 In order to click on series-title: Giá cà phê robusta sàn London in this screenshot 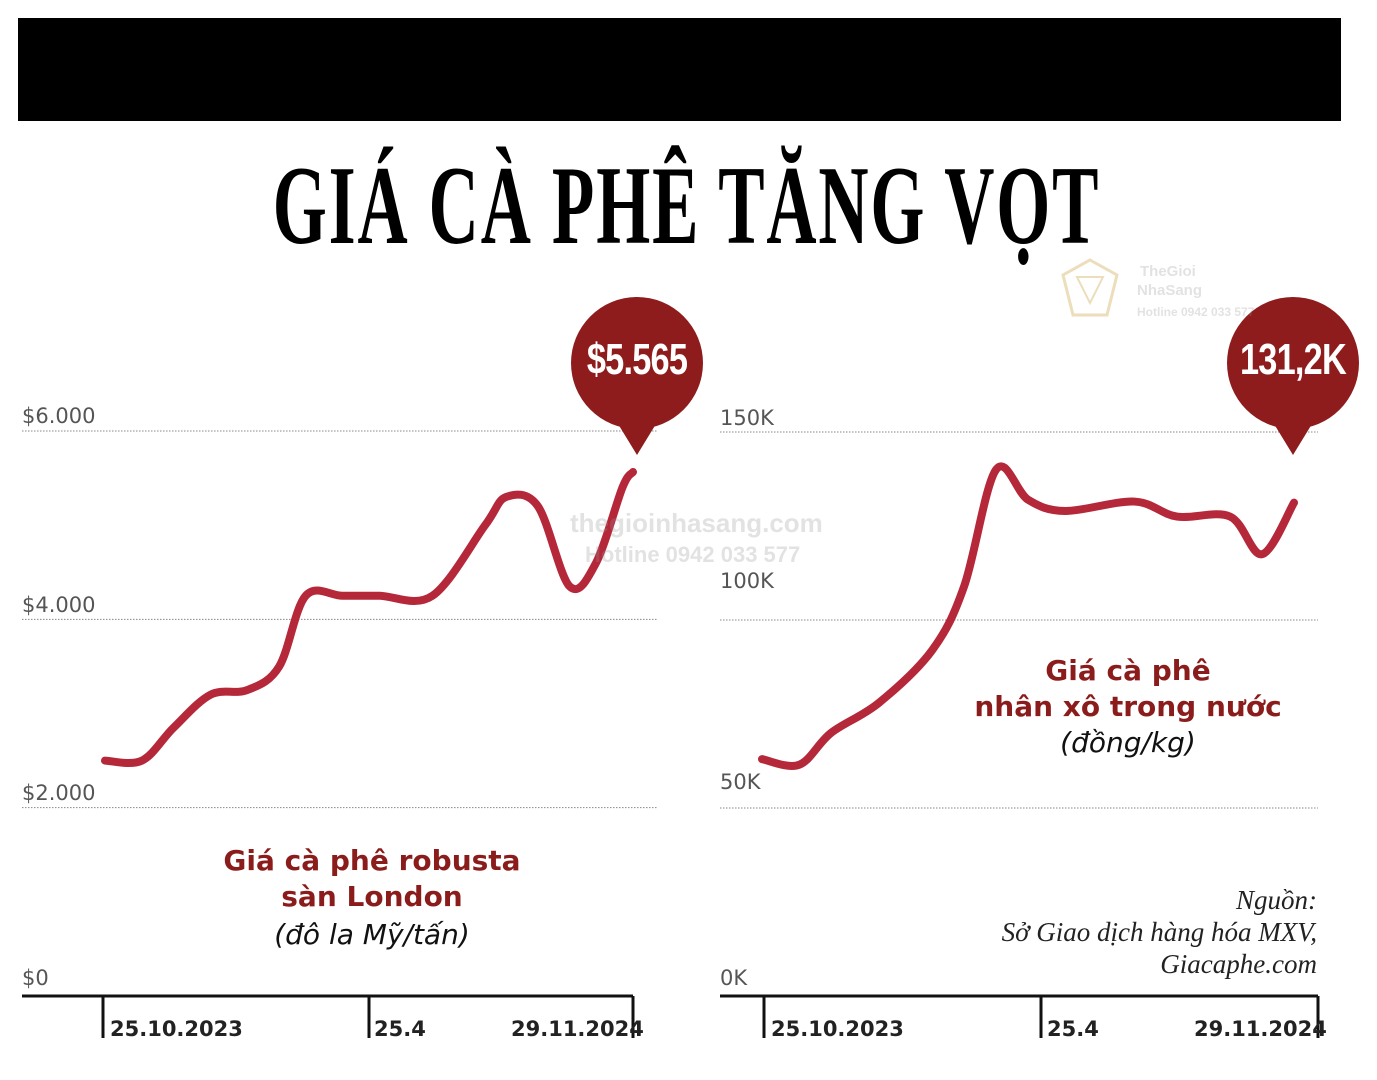, I will do `click(372, 879)`.